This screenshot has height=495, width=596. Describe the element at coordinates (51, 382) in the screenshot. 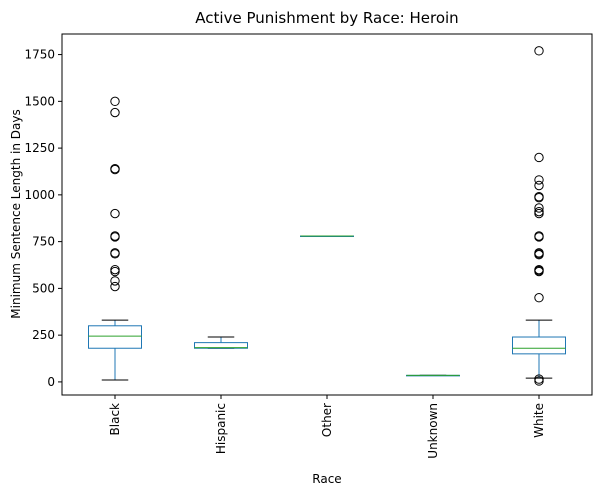

I see `y-tick-label: 0` at that location.